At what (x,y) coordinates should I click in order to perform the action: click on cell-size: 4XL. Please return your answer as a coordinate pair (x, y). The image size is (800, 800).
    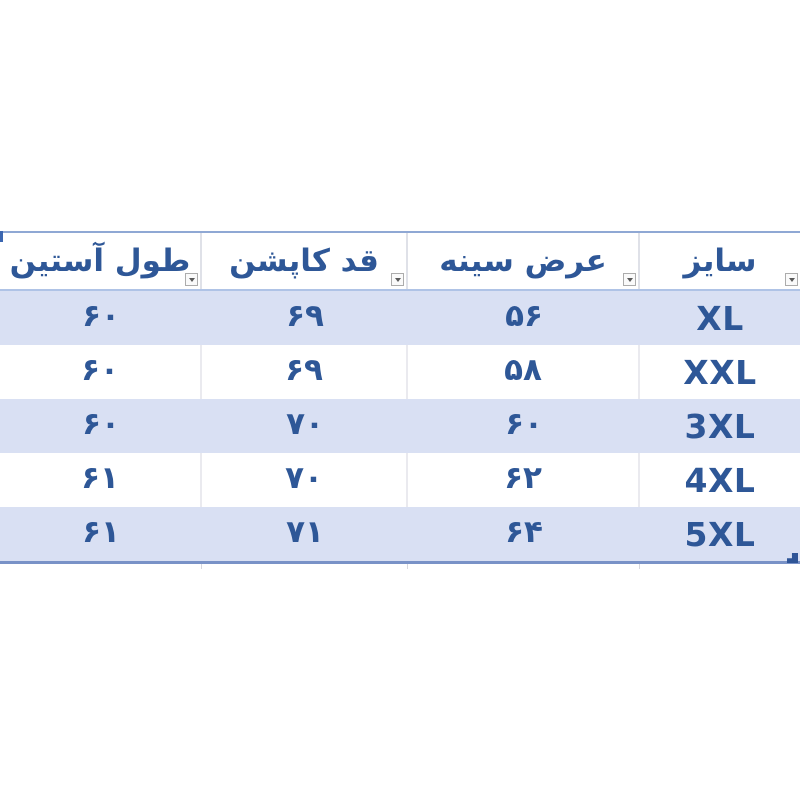
    Looking at the image, I should click on (720, 480).